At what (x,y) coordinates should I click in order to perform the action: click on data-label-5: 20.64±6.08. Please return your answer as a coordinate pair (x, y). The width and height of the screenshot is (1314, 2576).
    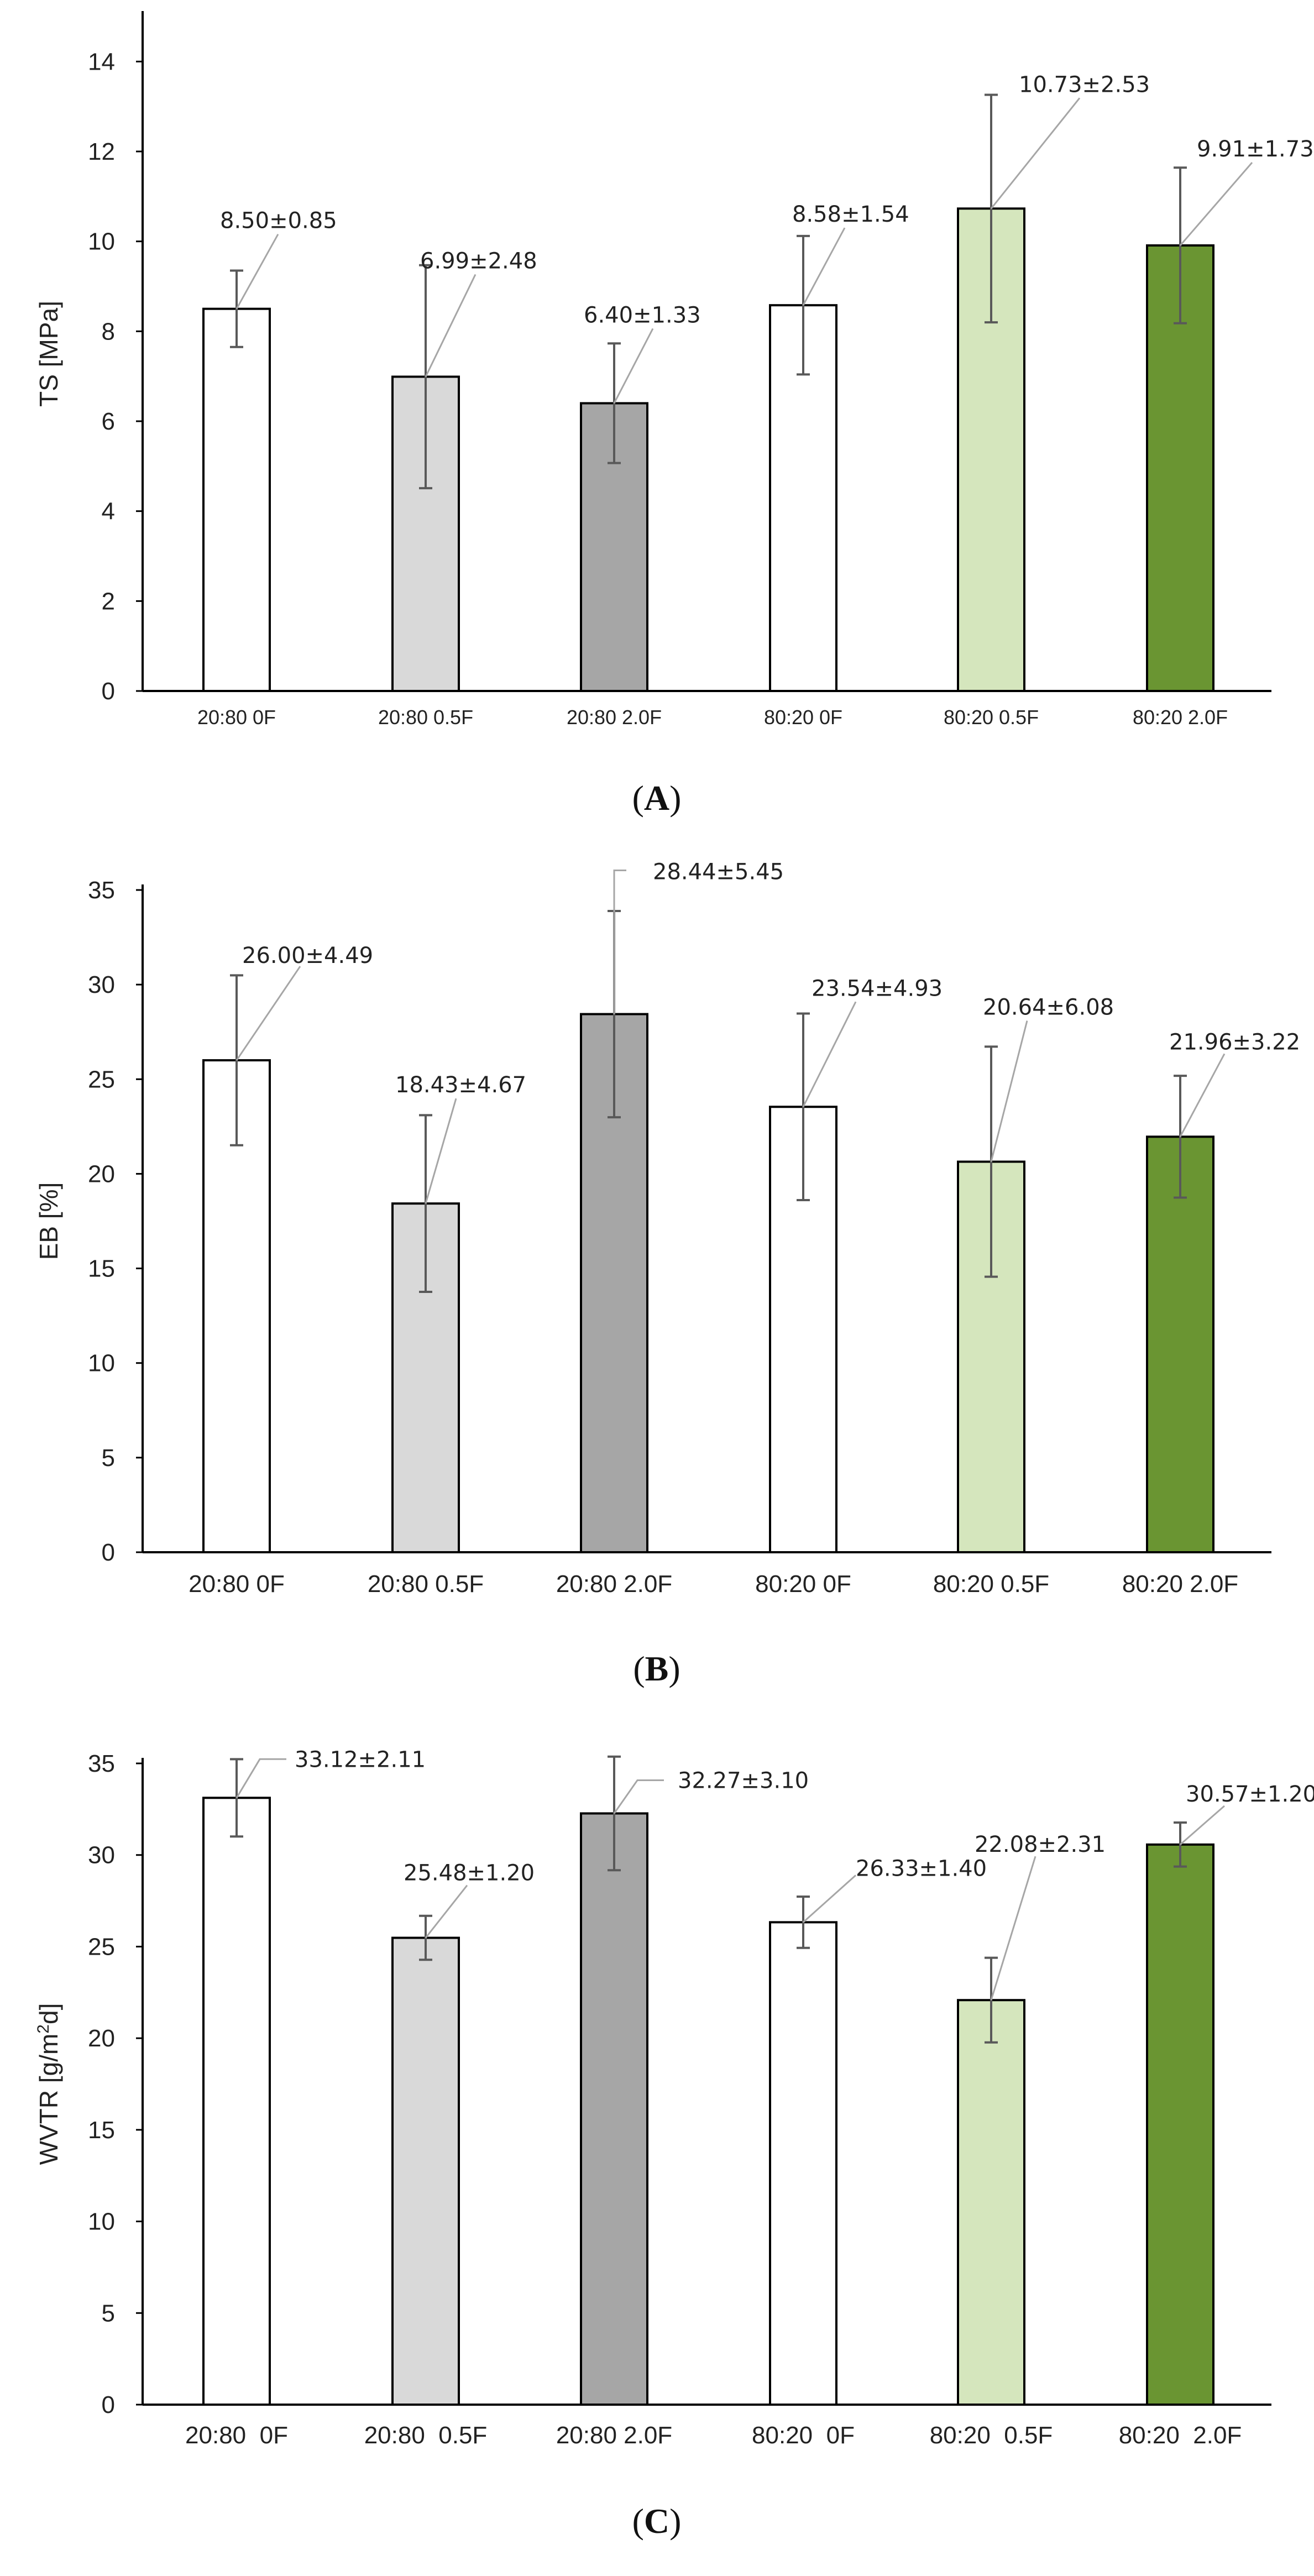
    Looking at the image, I should click on (1048, 1008).